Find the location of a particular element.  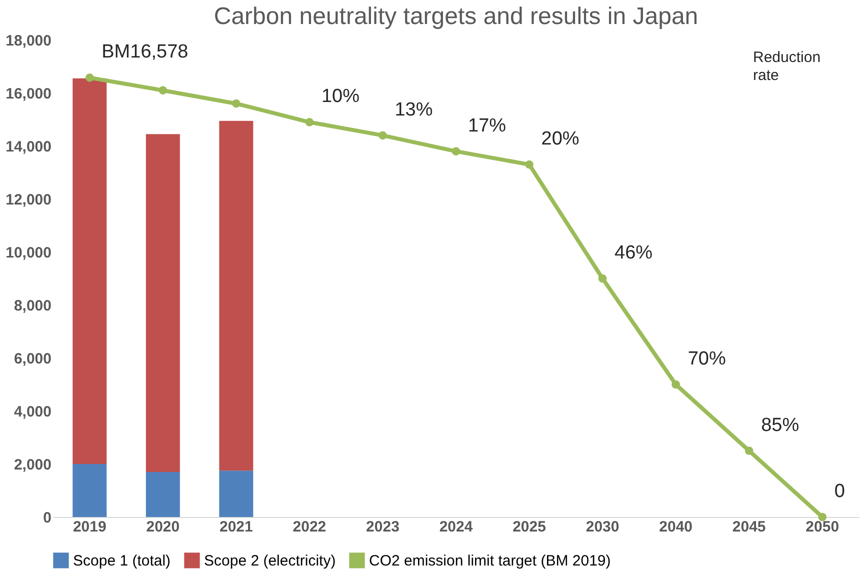

annotation: 17% is located at coordinates (487, 125).